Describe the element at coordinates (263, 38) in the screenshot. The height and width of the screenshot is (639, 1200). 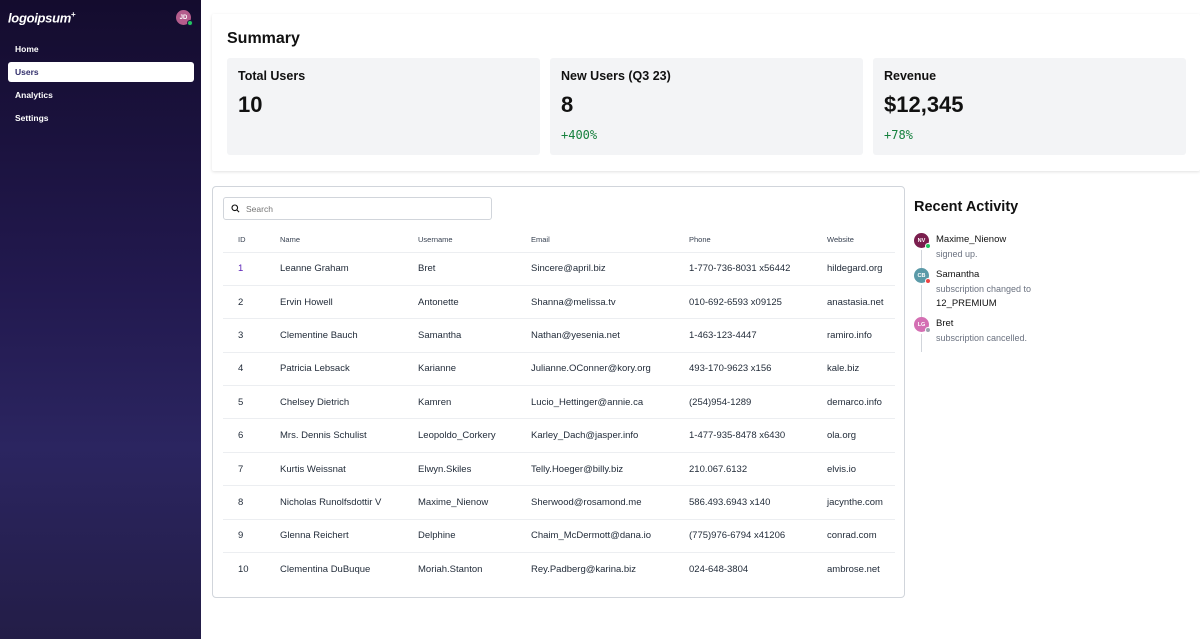
I see `summary-title: Summary` at that location.